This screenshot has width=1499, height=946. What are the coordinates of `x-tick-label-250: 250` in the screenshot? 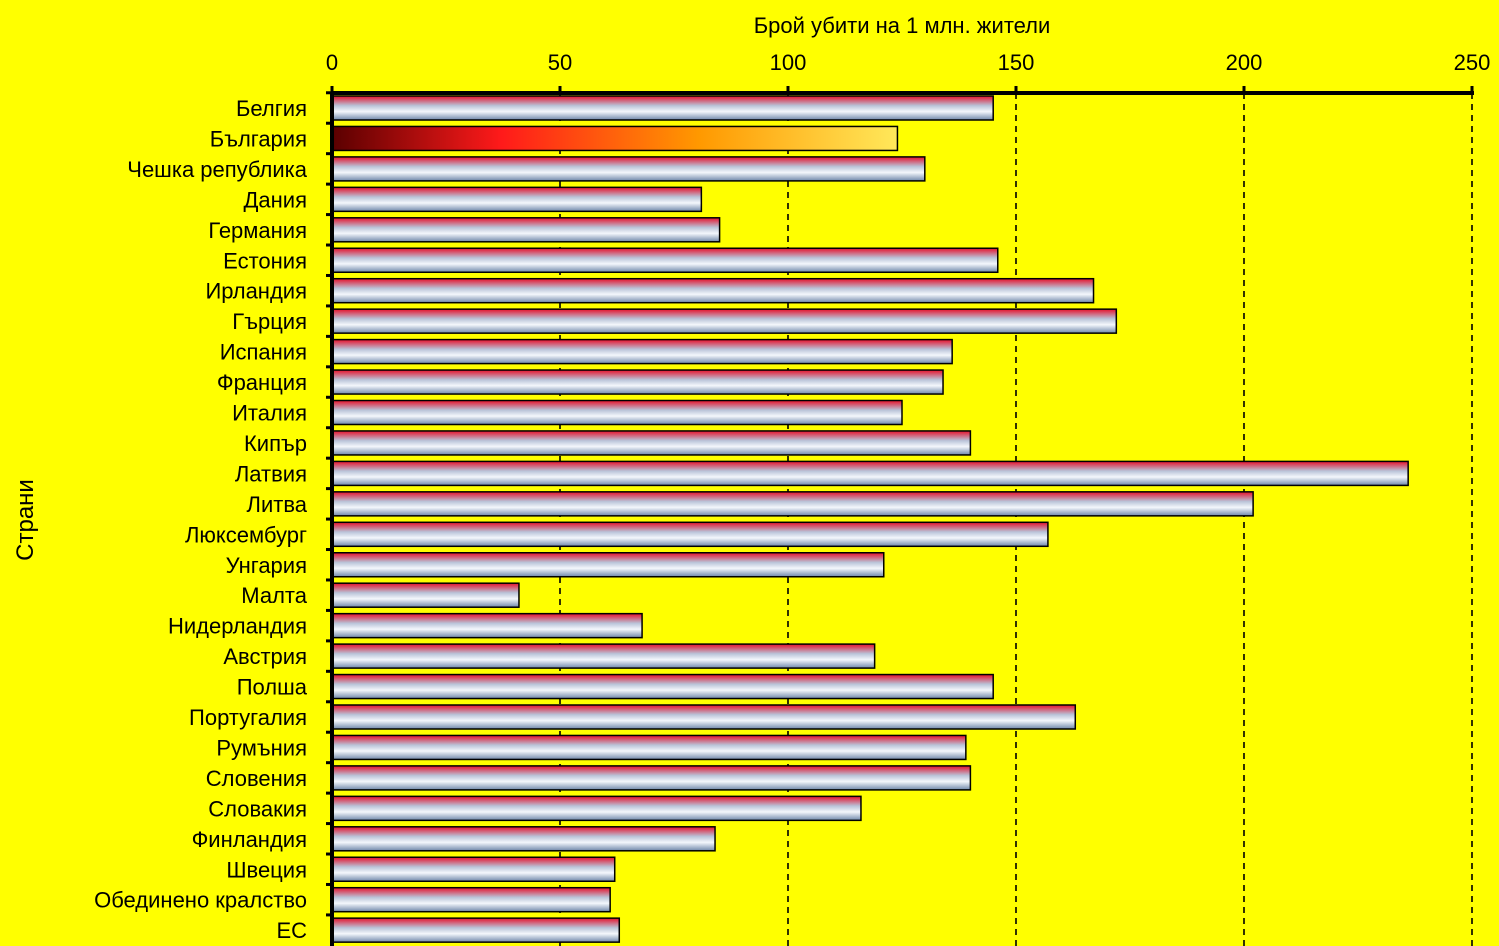 It's located at (1472, 62).